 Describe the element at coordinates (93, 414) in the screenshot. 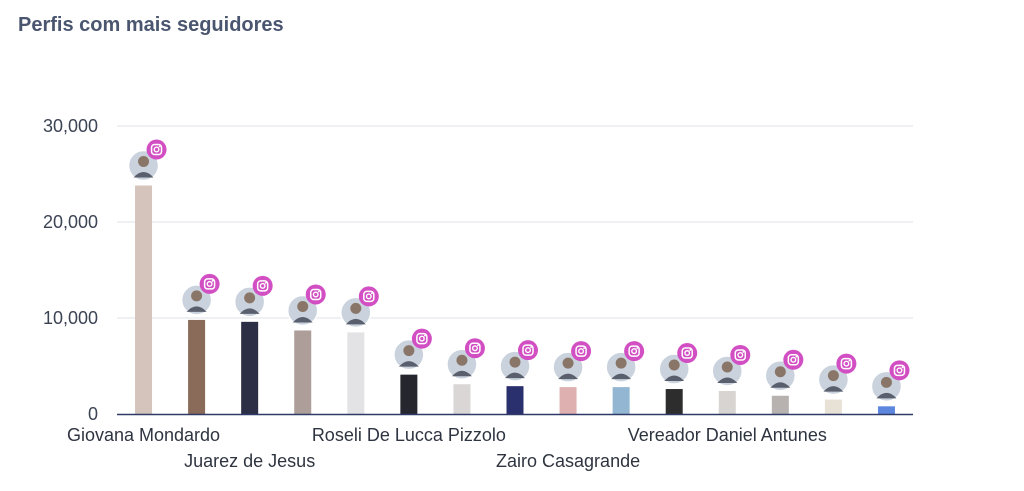

I see `y-tick-label: 0` at that location.